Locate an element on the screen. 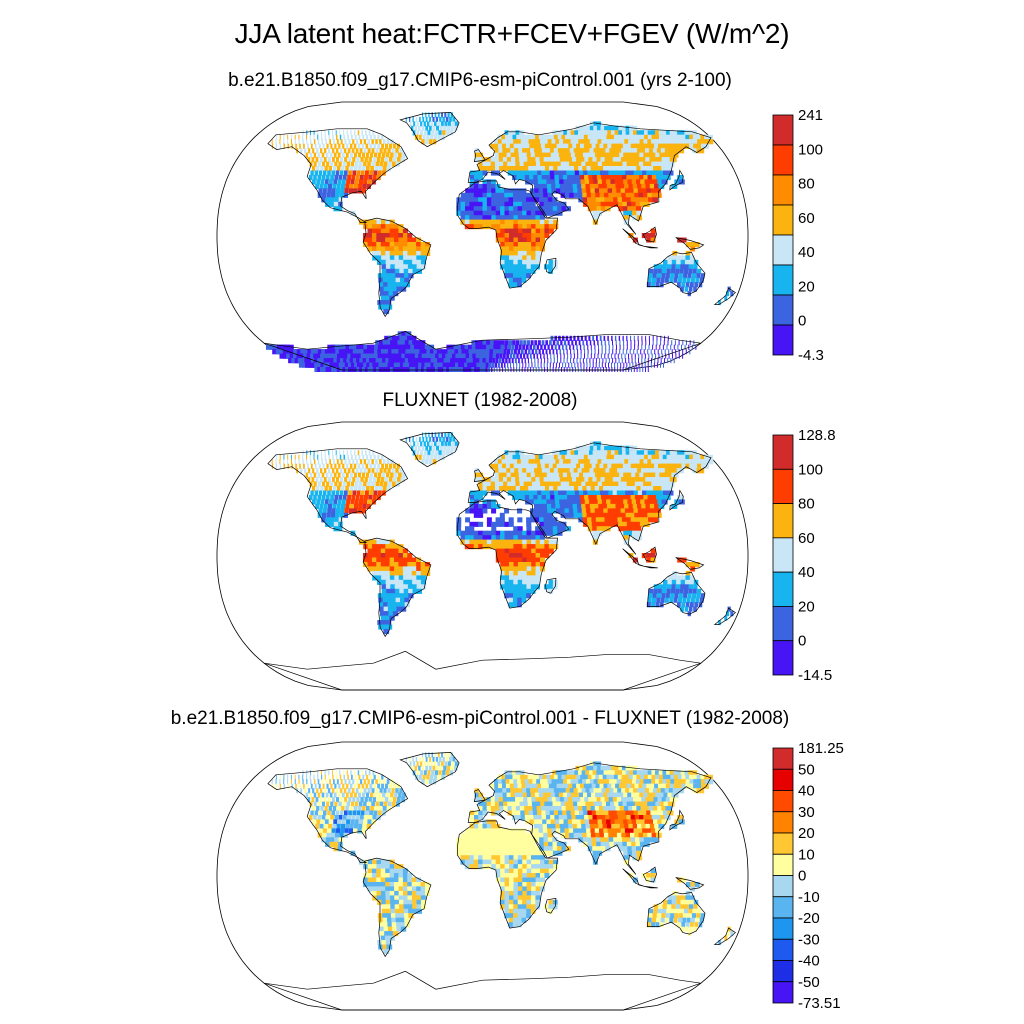 Image resolution: width=1024 pixels, height=1024 pixels. panel-2-map is located at coordinates (482, 556).